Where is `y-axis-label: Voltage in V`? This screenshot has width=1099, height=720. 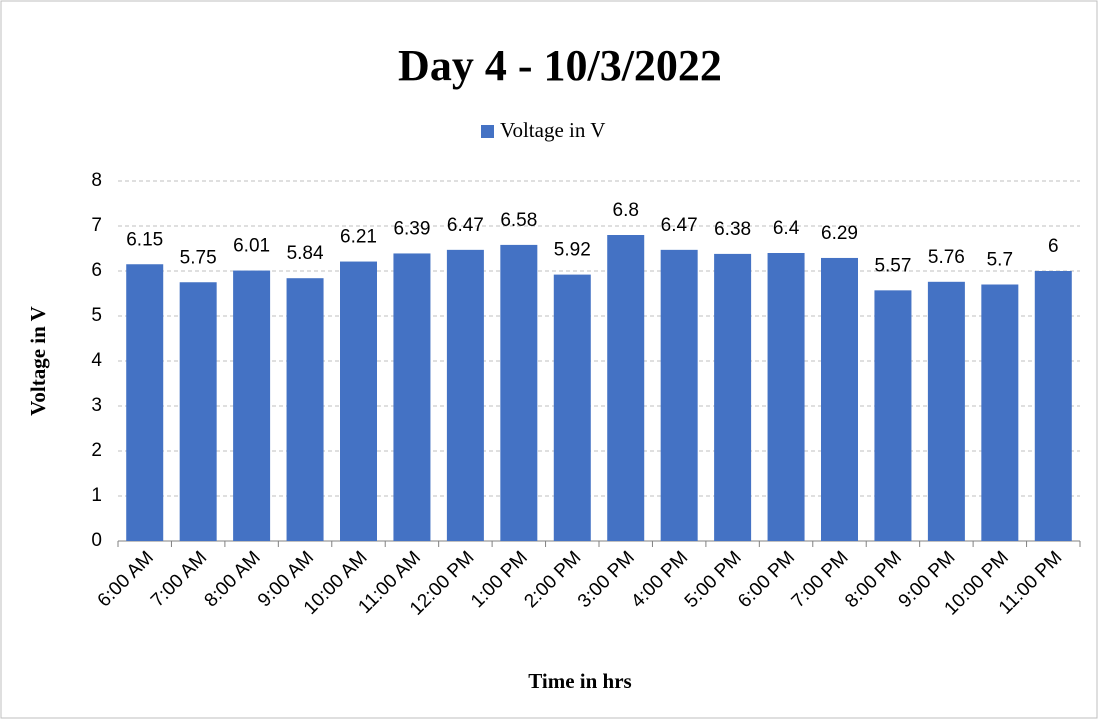 y-axis-label: Voltage in V is located at coordinates (38, 361).